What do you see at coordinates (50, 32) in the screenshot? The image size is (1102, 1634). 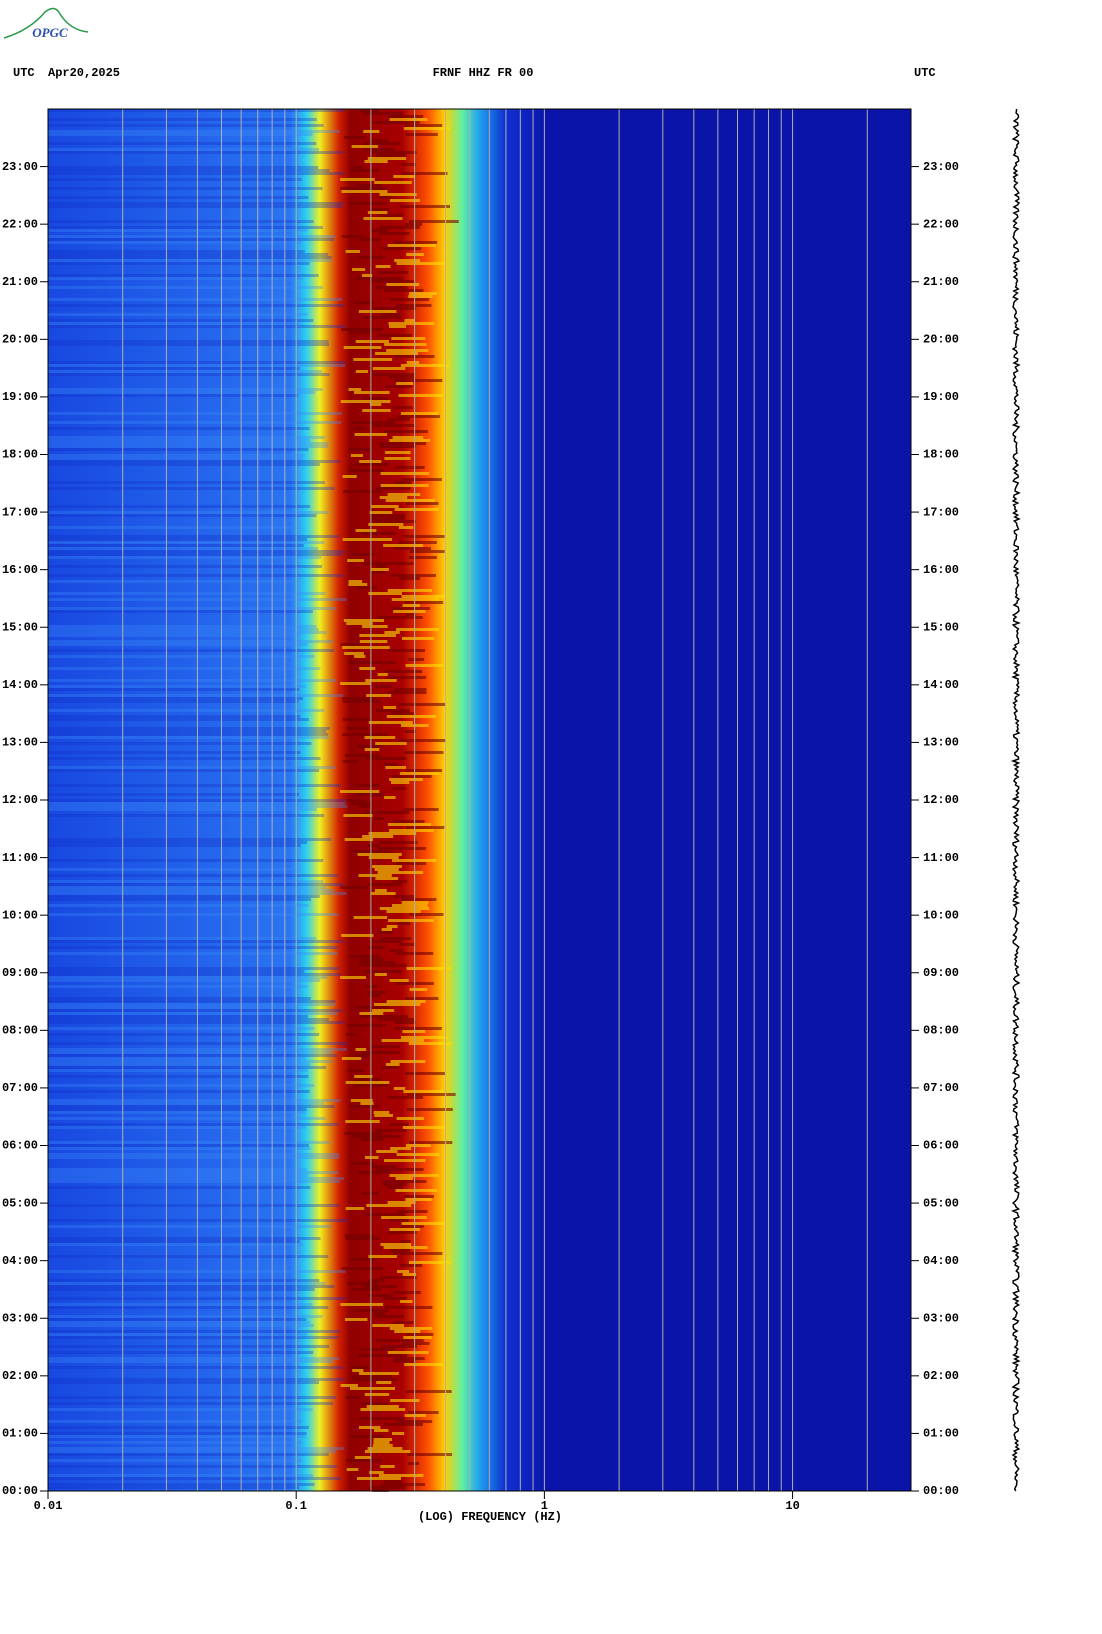 I see `logo-text: OPGC` at bounding box center [50, 32].